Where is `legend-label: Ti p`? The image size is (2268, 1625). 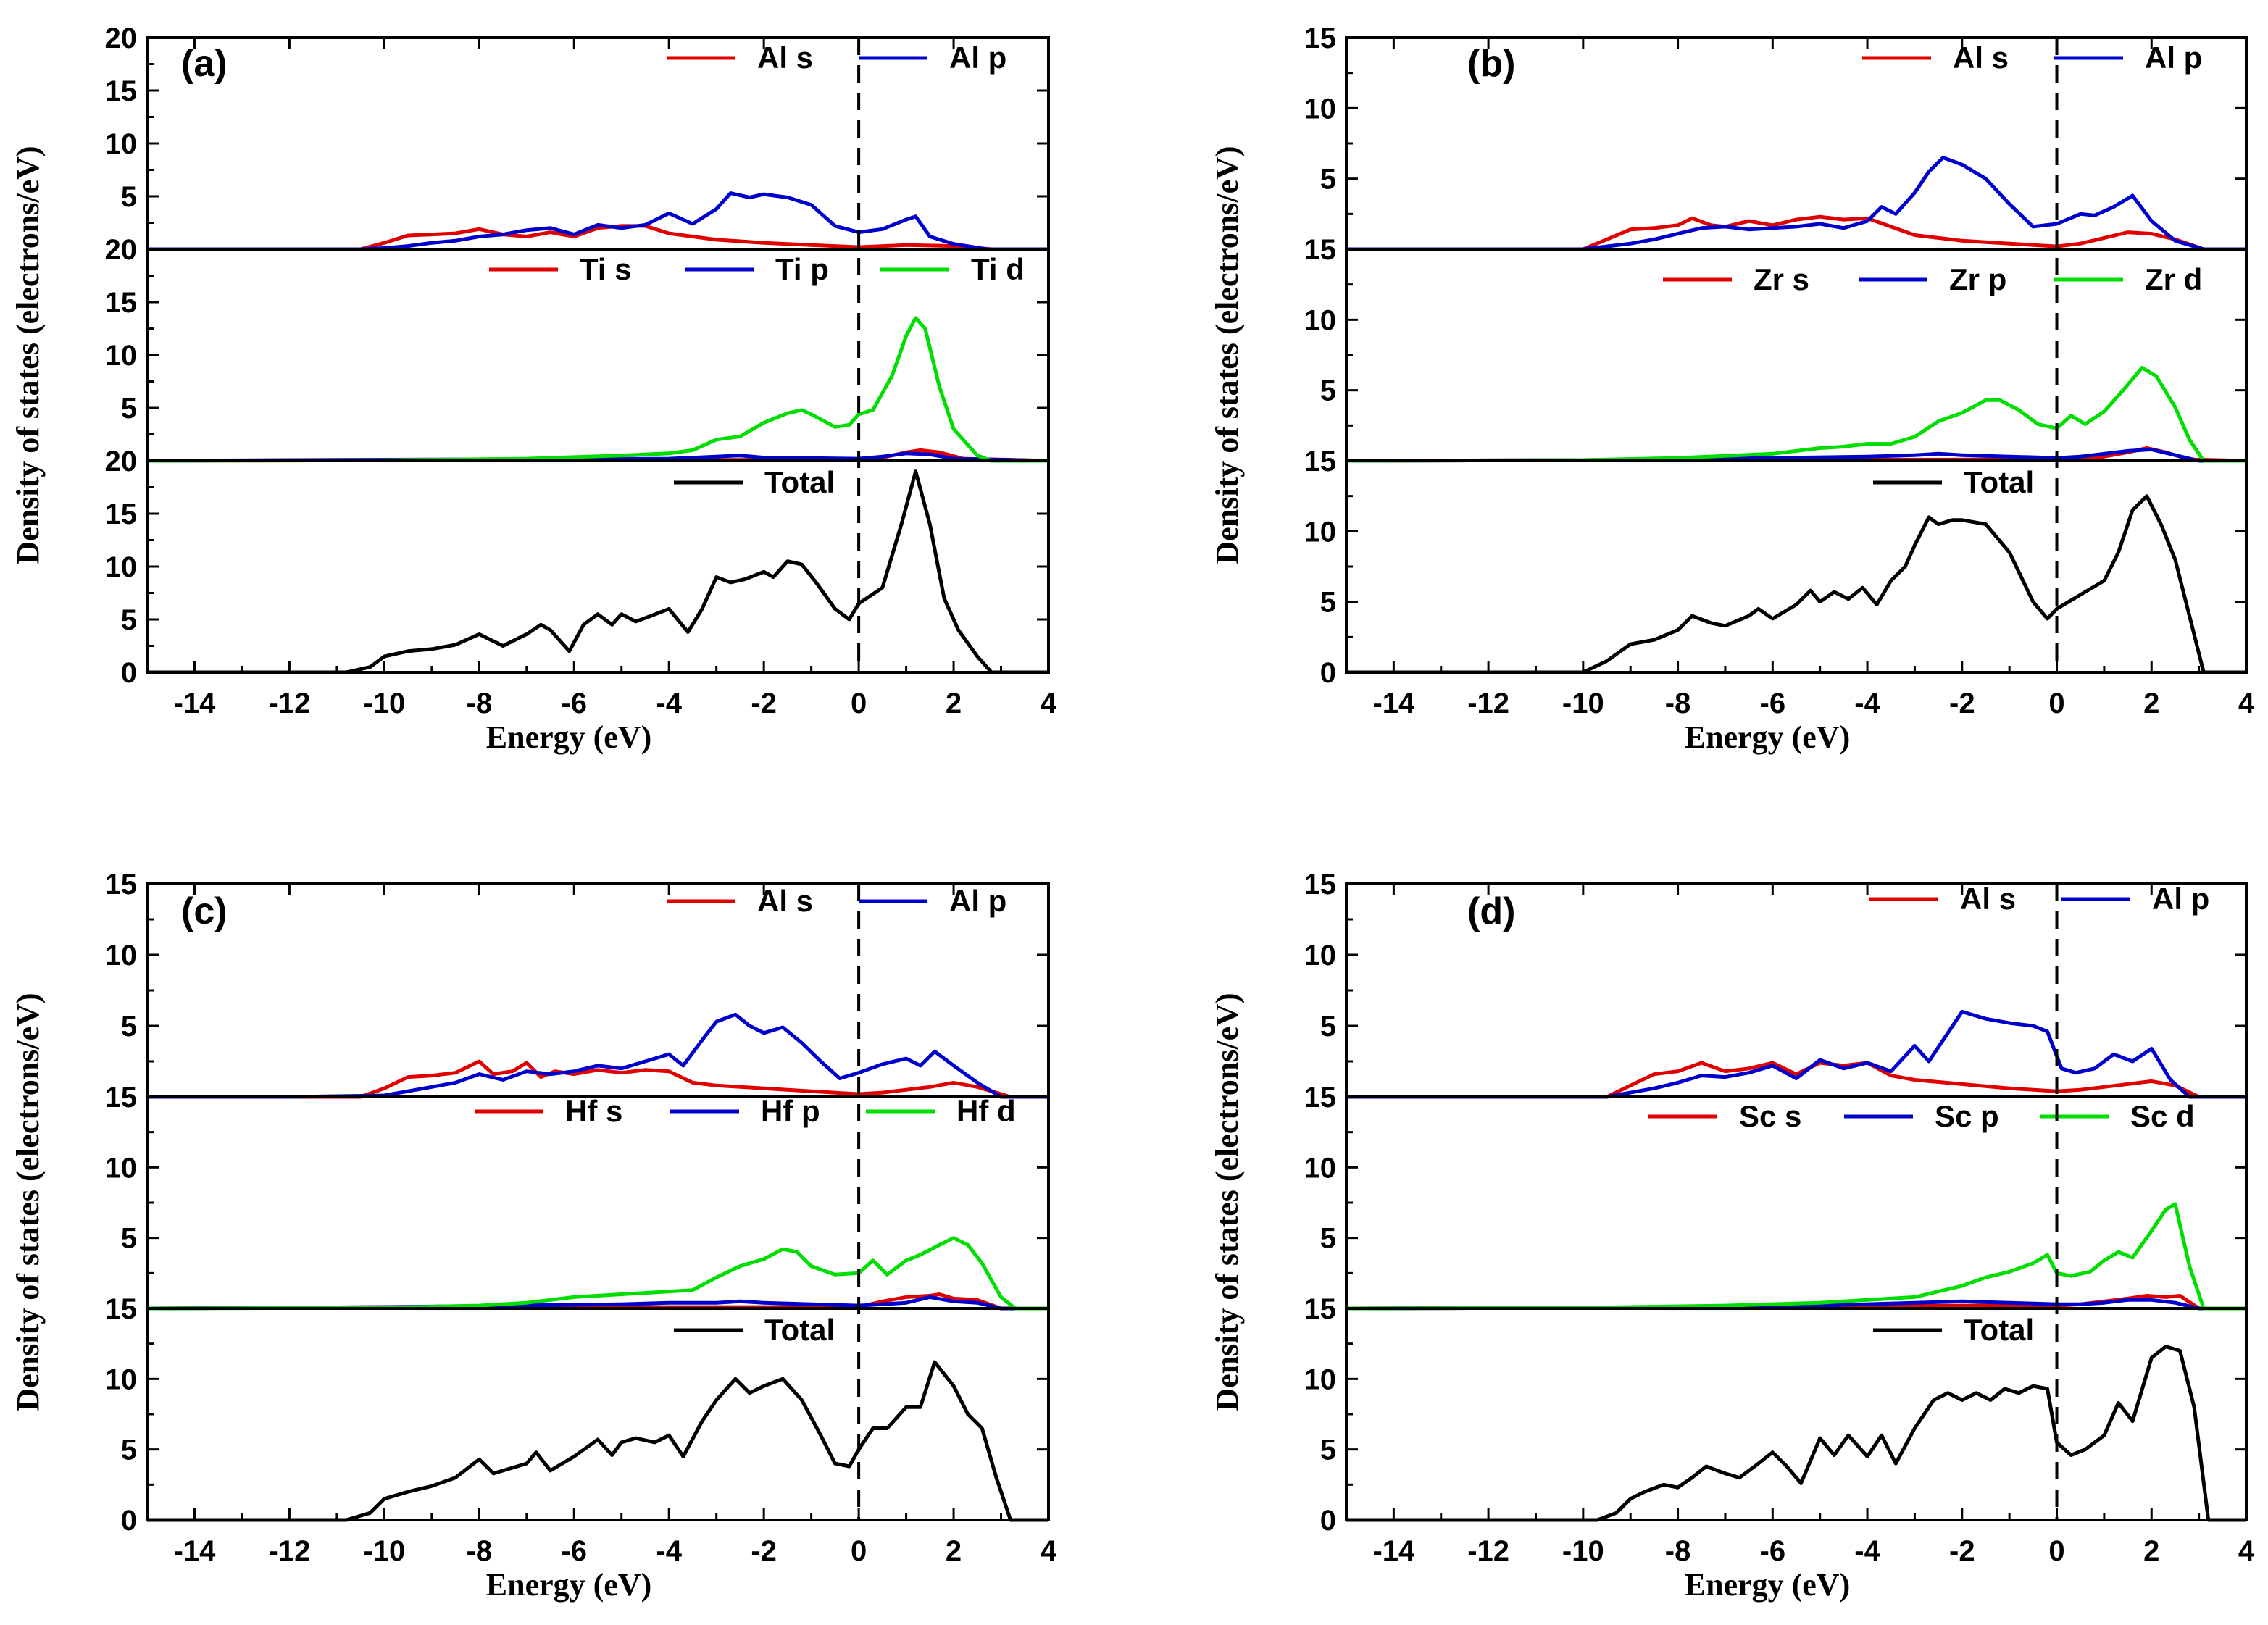 legend-label: Ti p is located at coordinates (802, 269).